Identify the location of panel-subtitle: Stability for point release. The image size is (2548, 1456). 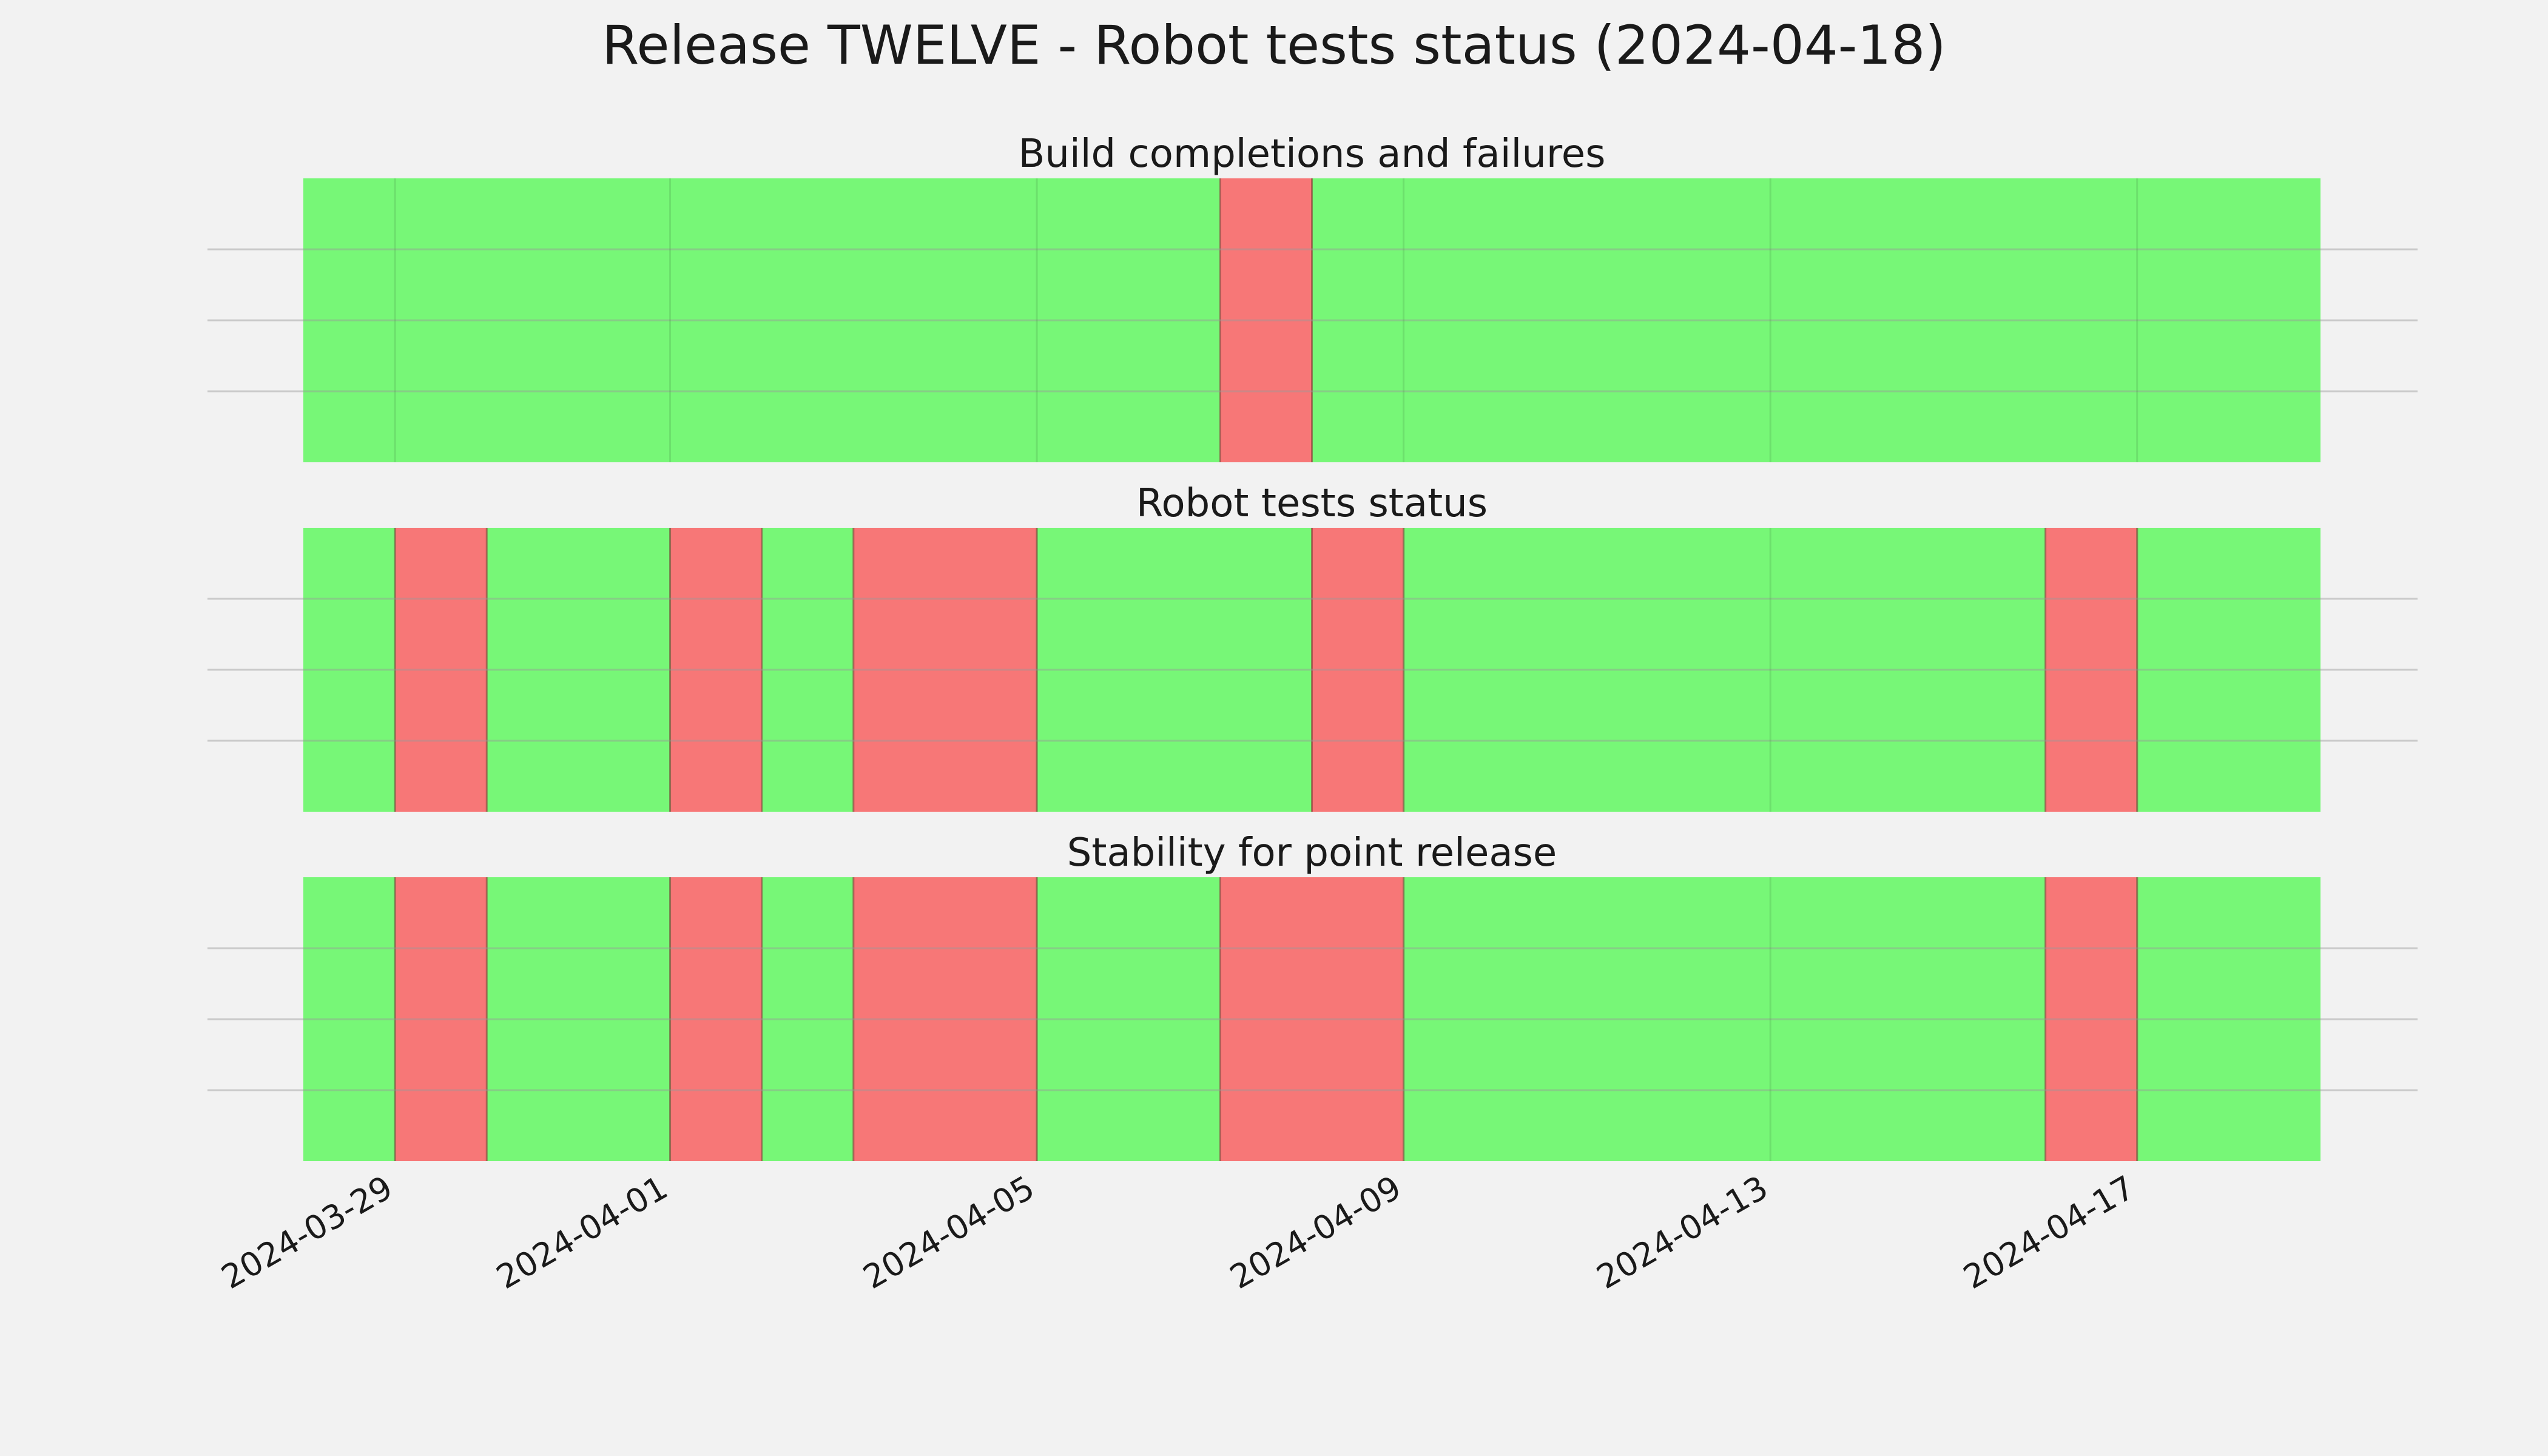
(1312, 853).